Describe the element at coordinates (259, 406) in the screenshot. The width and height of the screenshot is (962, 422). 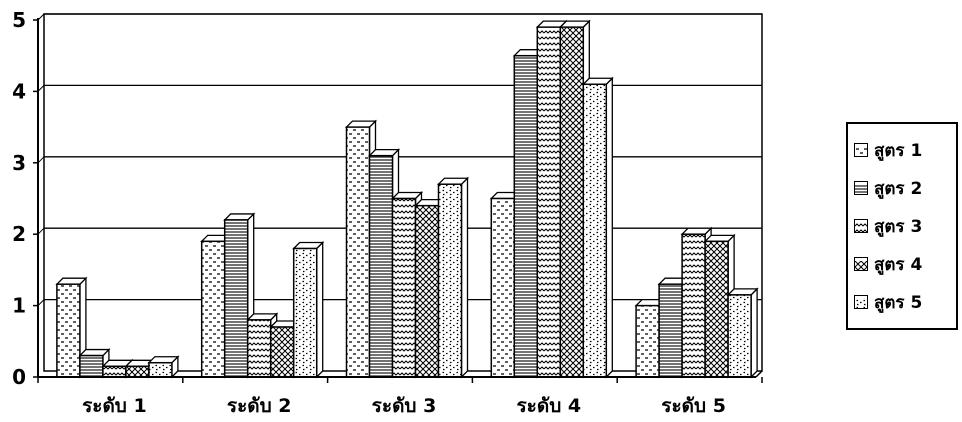
I see `x-tick-label: ระดับ 2` at that location.